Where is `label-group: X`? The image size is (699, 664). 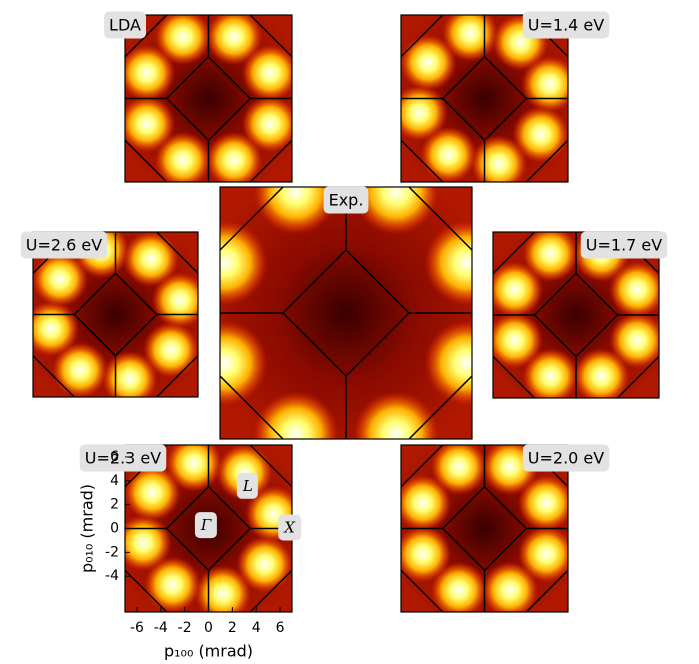 label-group: X is located at coordinates (290, 527).